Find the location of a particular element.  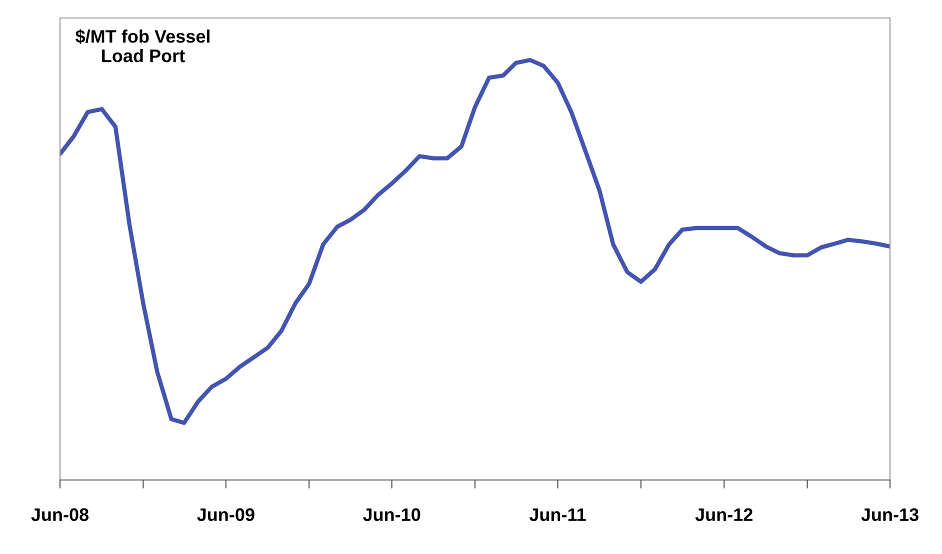

x-tick-label: Jun-10 is located at coordinates (391, 515).